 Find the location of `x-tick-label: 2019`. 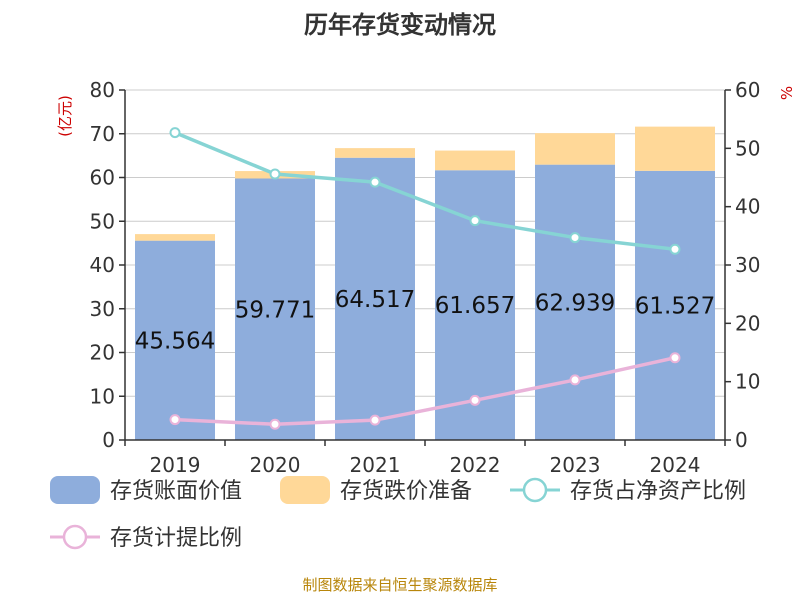

x-tick-label: 2019 is located at coordinates (175, 465).